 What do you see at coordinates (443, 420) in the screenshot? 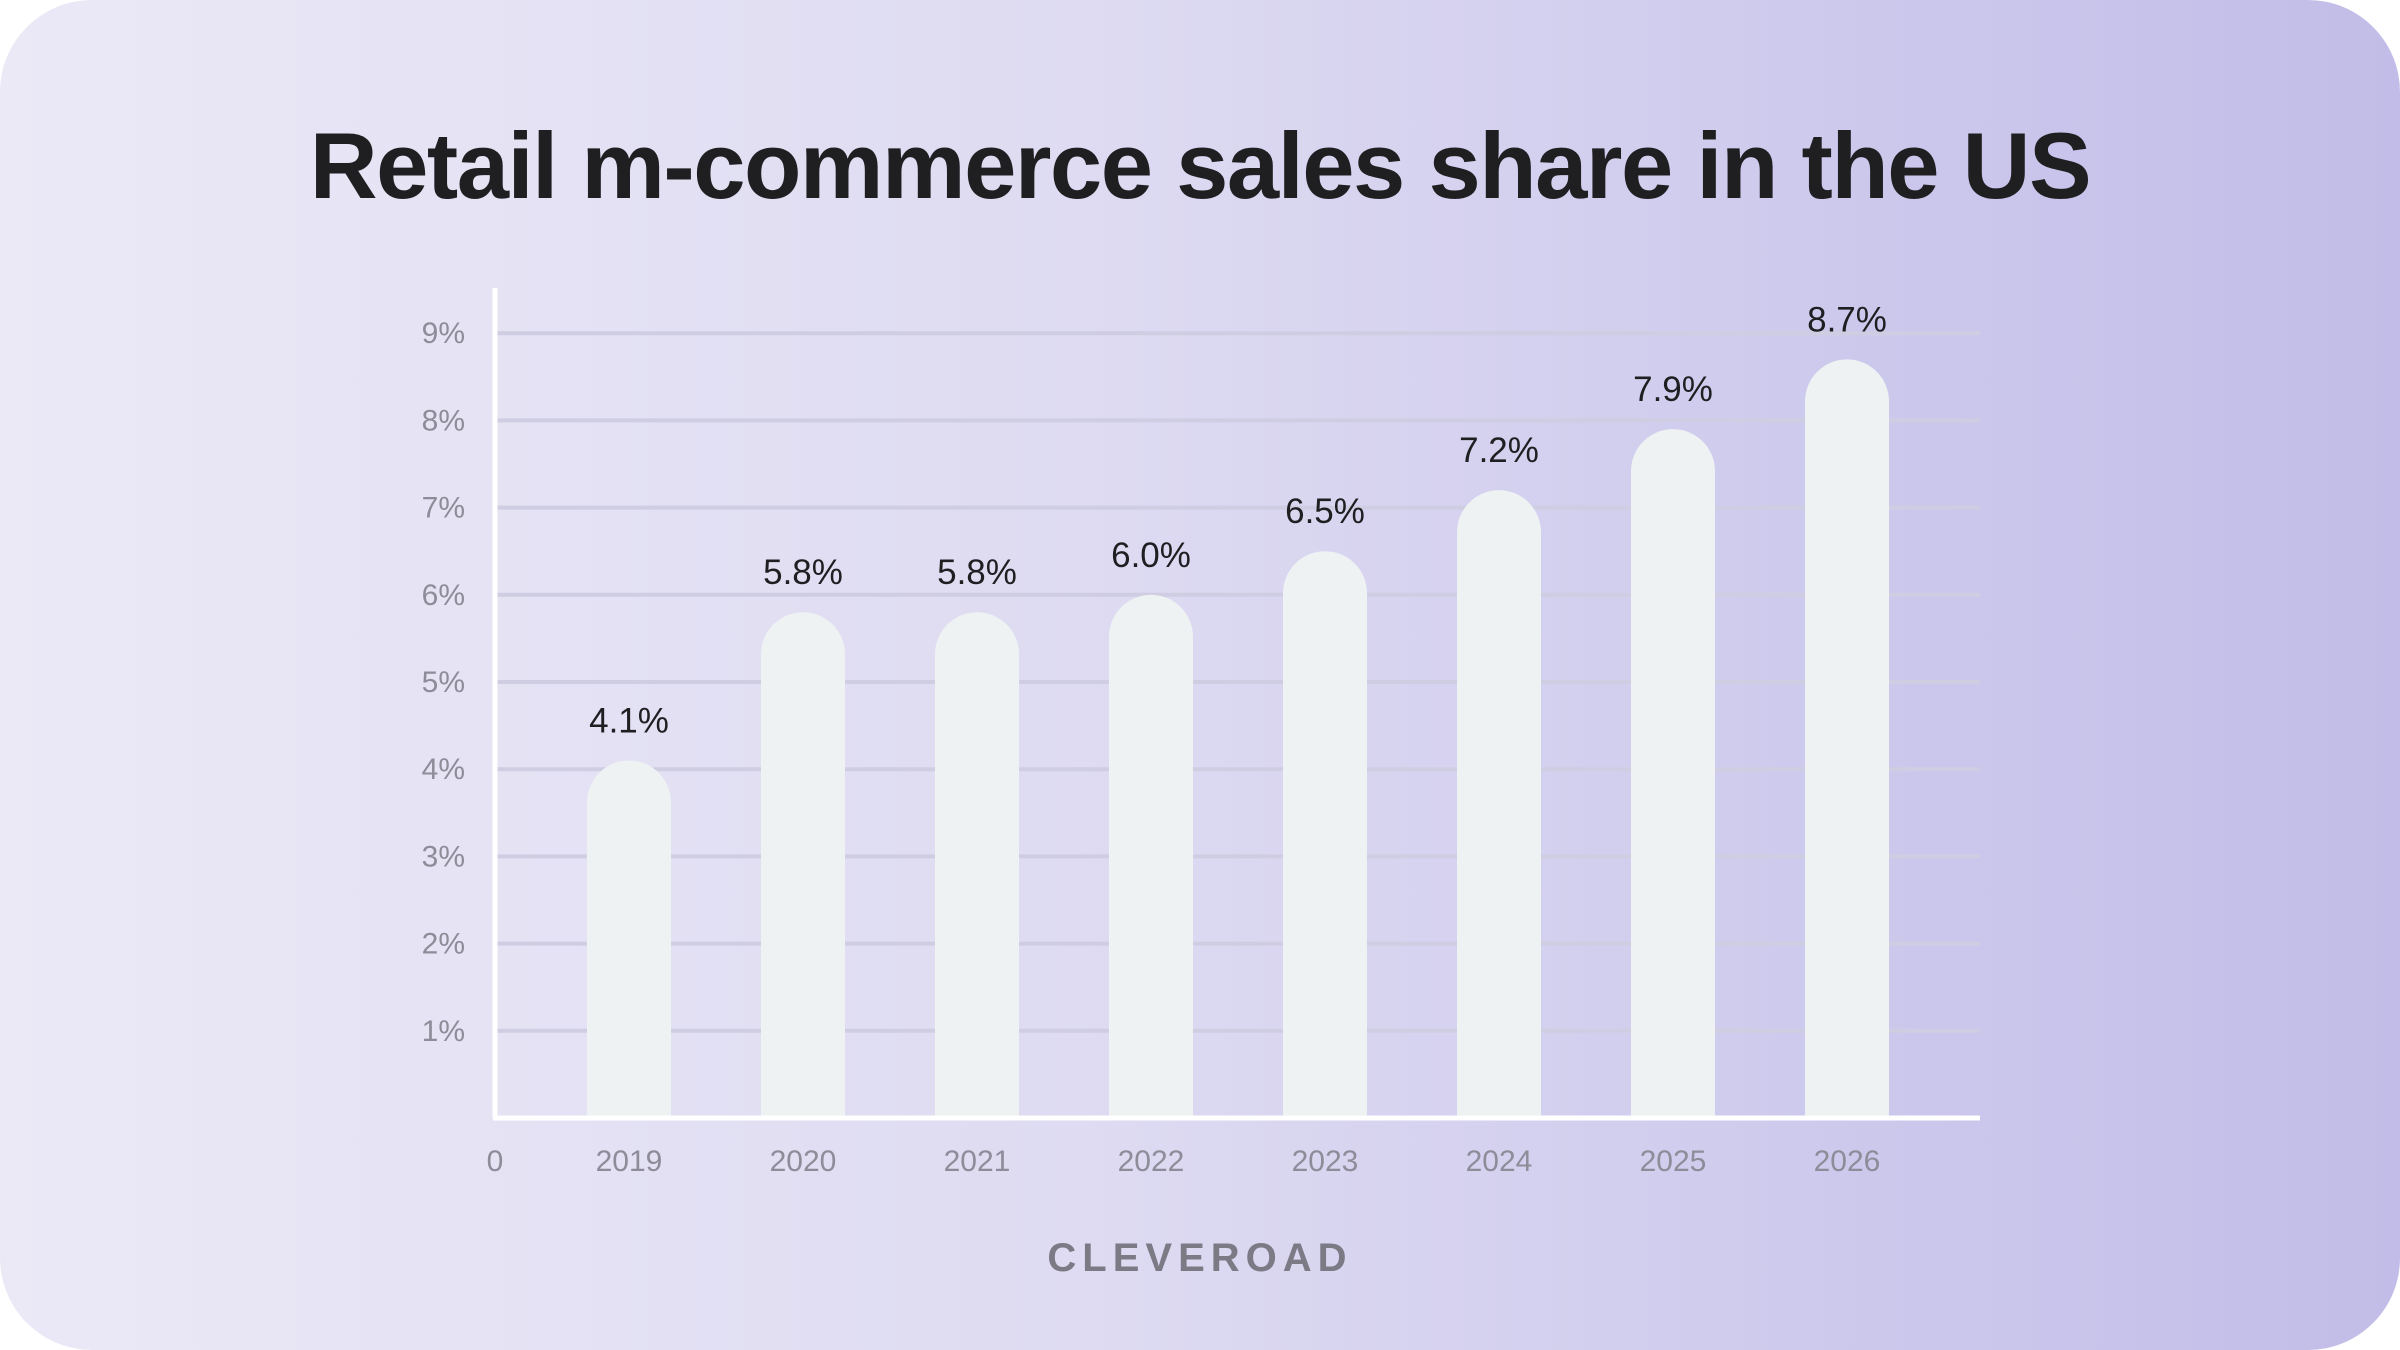
I see `y-tick-label: 8%` at bounding box center [443, 420].